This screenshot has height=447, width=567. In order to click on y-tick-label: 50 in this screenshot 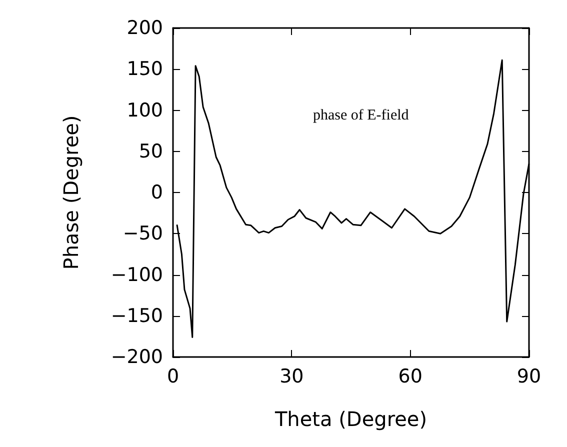, I will do `click(150, 151)`.